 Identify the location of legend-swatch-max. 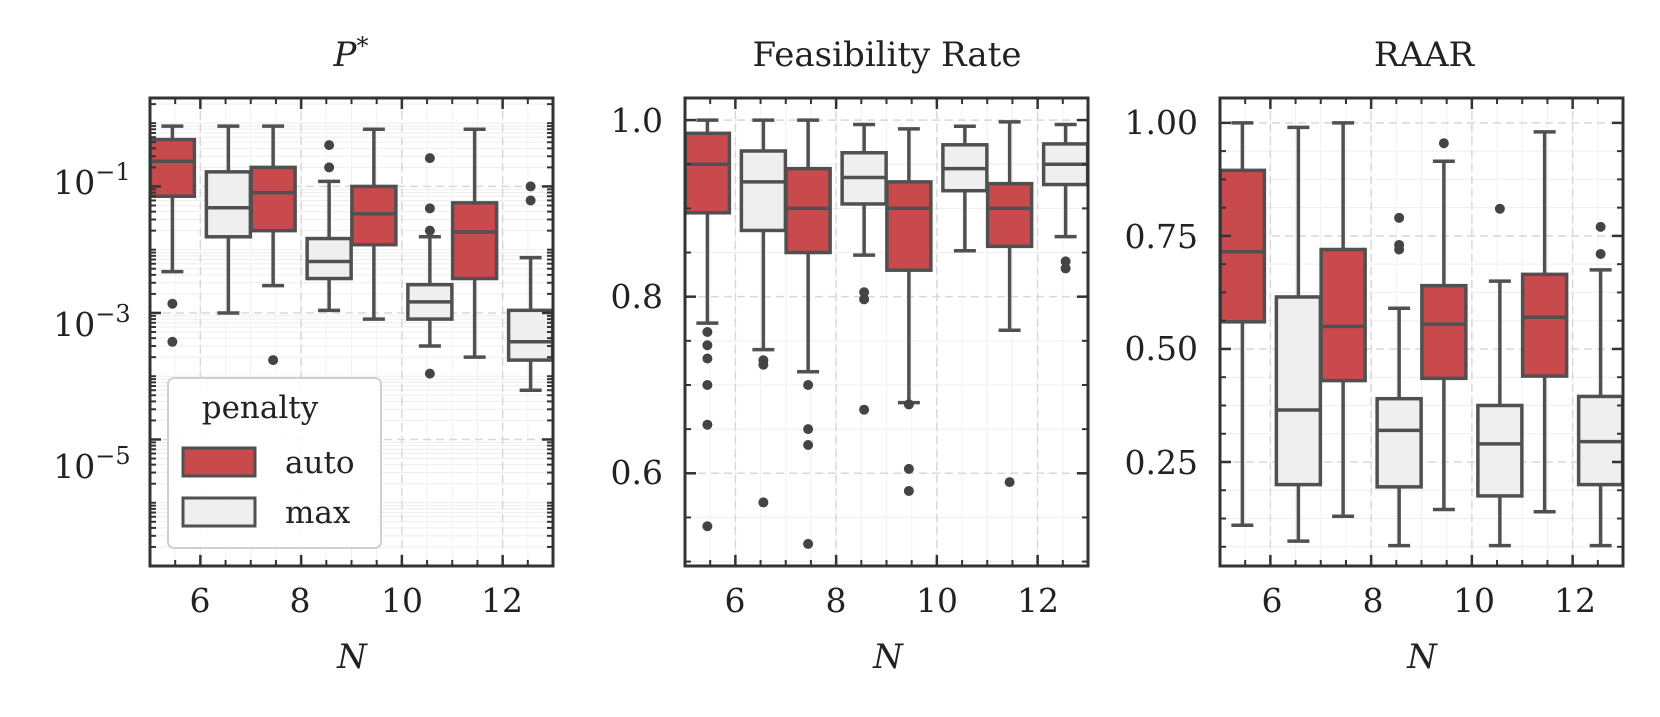
(219, 512).